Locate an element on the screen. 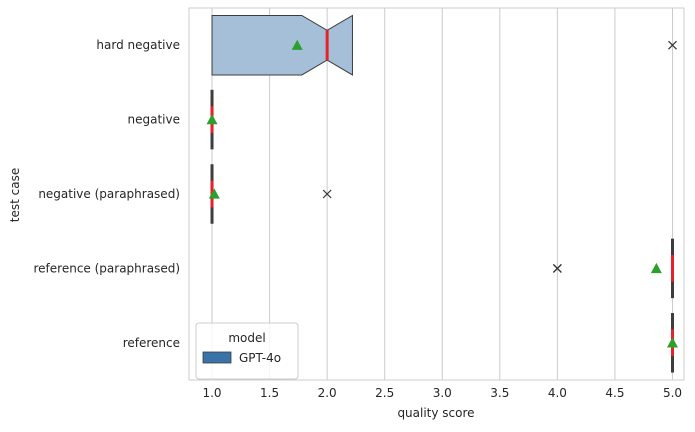 The image size is (695, 432). legend-box is located at coordinates (247, 351).